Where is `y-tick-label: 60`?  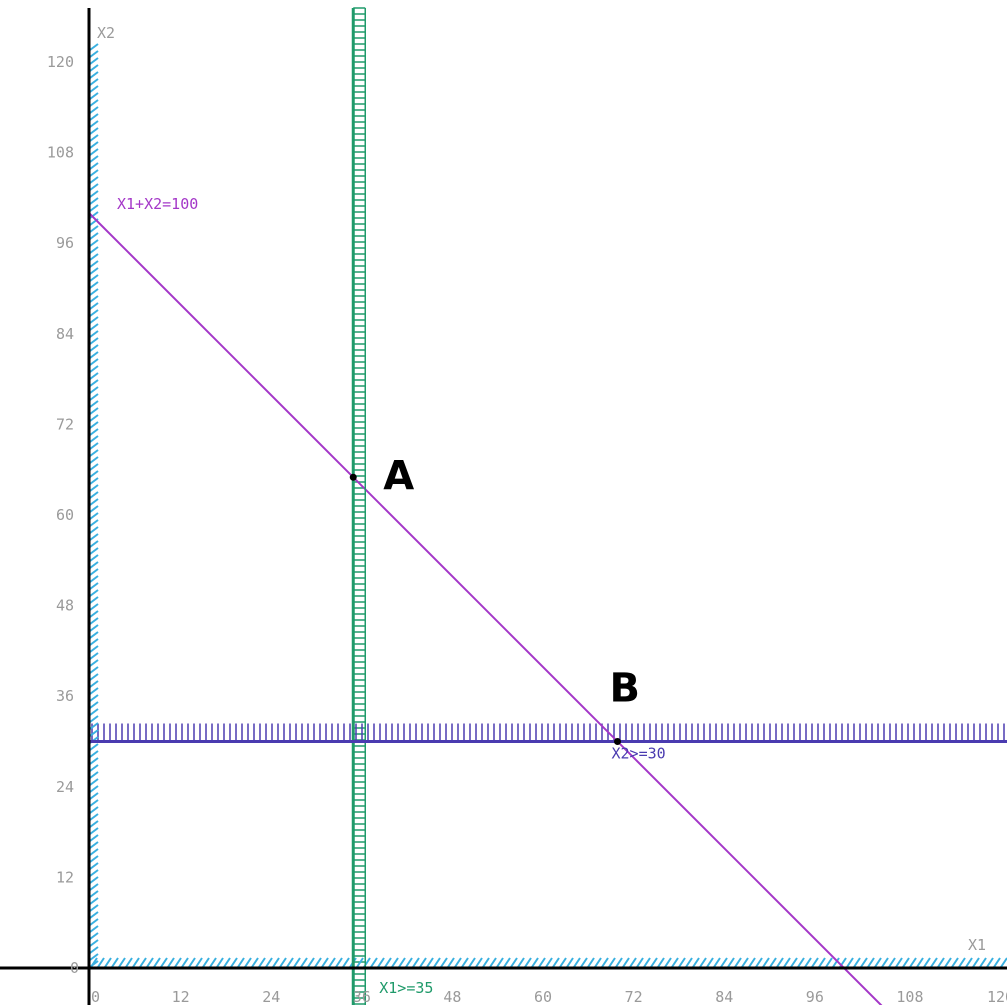 y-tick-label: 60 is located at coordinates (65, 515).